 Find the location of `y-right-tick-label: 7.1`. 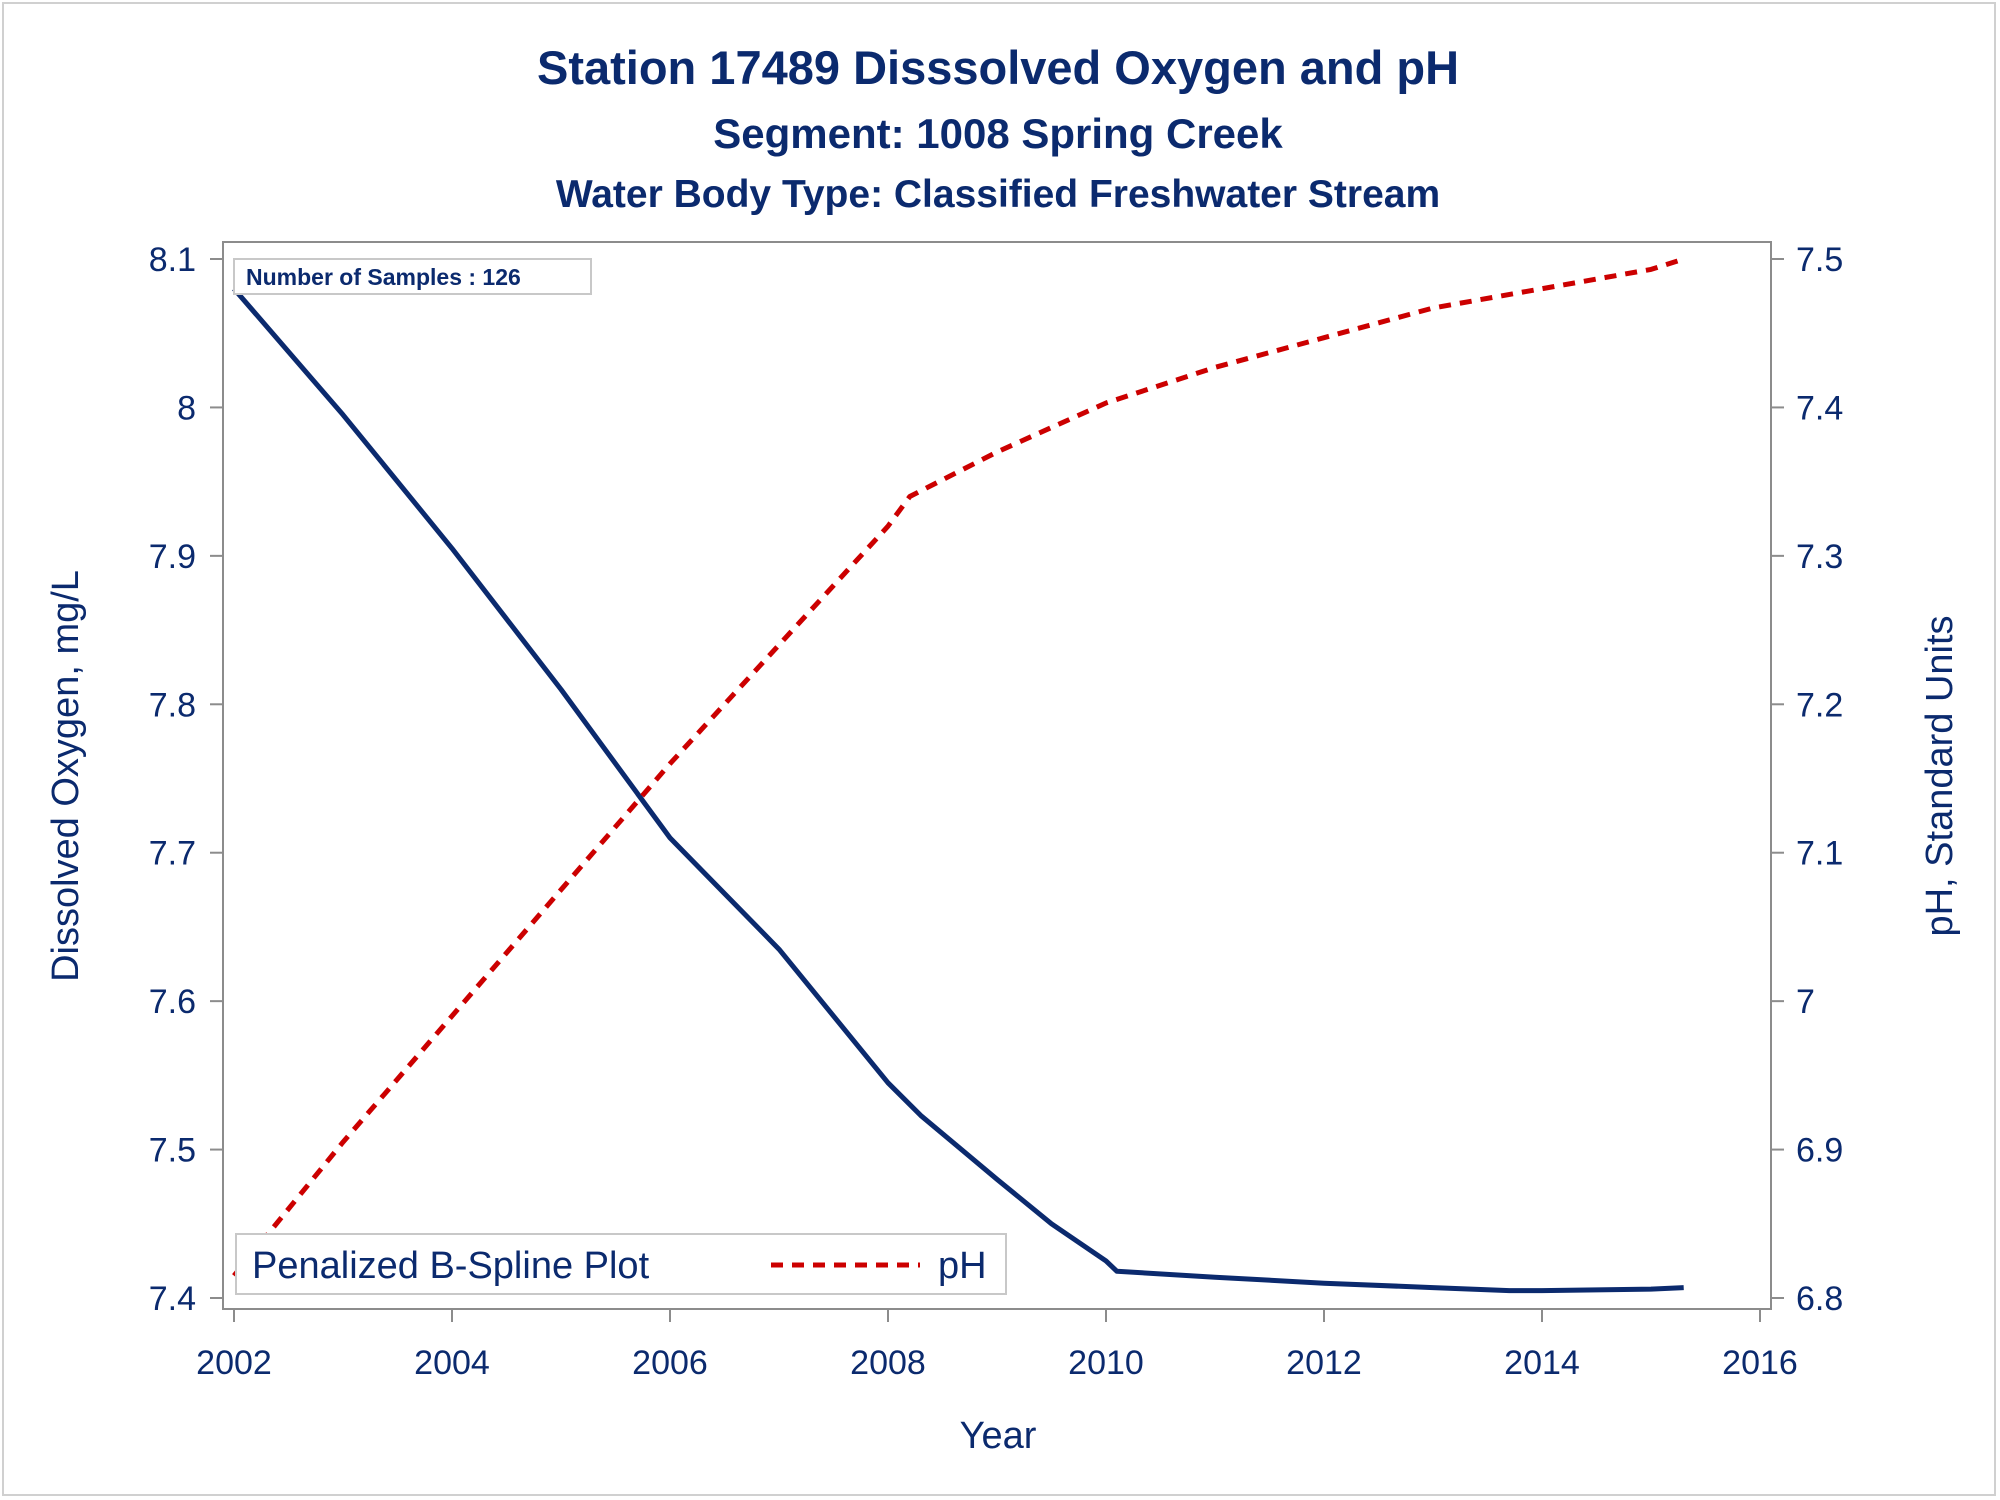

y-right-tick-label: 7.1 is located at coordinates (1819, 854).